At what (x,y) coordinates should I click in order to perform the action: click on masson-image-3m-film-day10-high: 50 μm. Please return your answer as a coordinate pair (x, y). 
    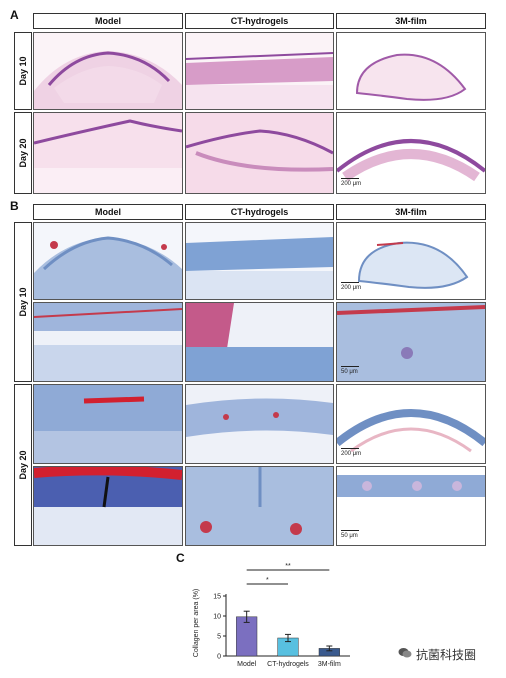
    Looking at the image, I should click on (411, 342).